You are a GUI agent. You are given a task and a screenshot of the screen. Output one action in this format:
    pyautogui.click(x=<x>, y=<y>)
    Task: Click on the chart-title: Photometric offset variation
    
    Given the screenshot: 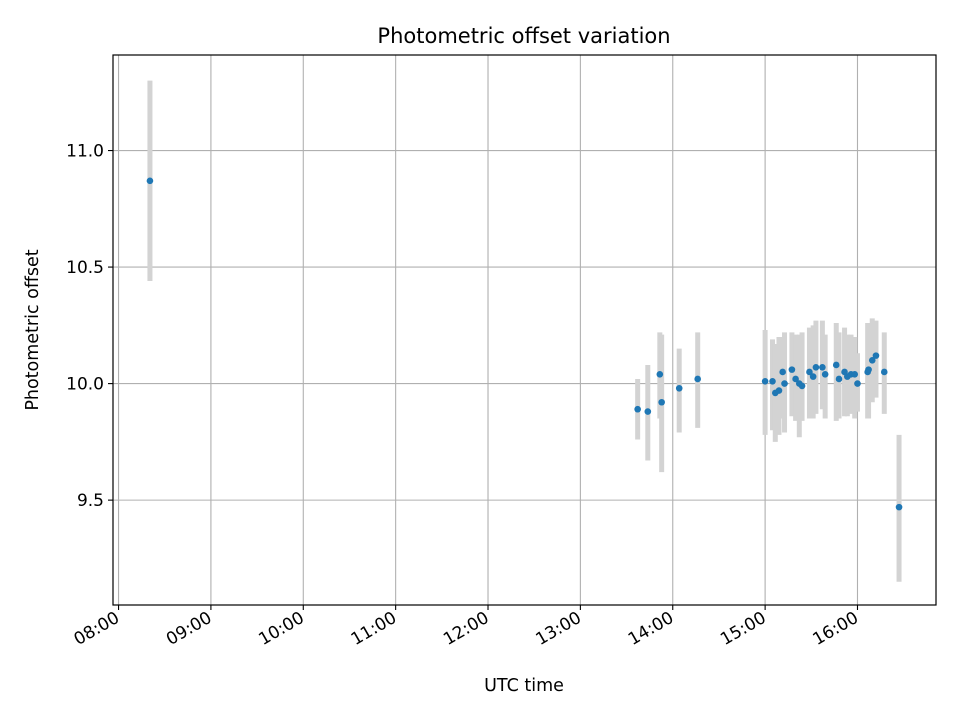 What is the action you would take?
    pyautogui.click(x=523, y=36)
    